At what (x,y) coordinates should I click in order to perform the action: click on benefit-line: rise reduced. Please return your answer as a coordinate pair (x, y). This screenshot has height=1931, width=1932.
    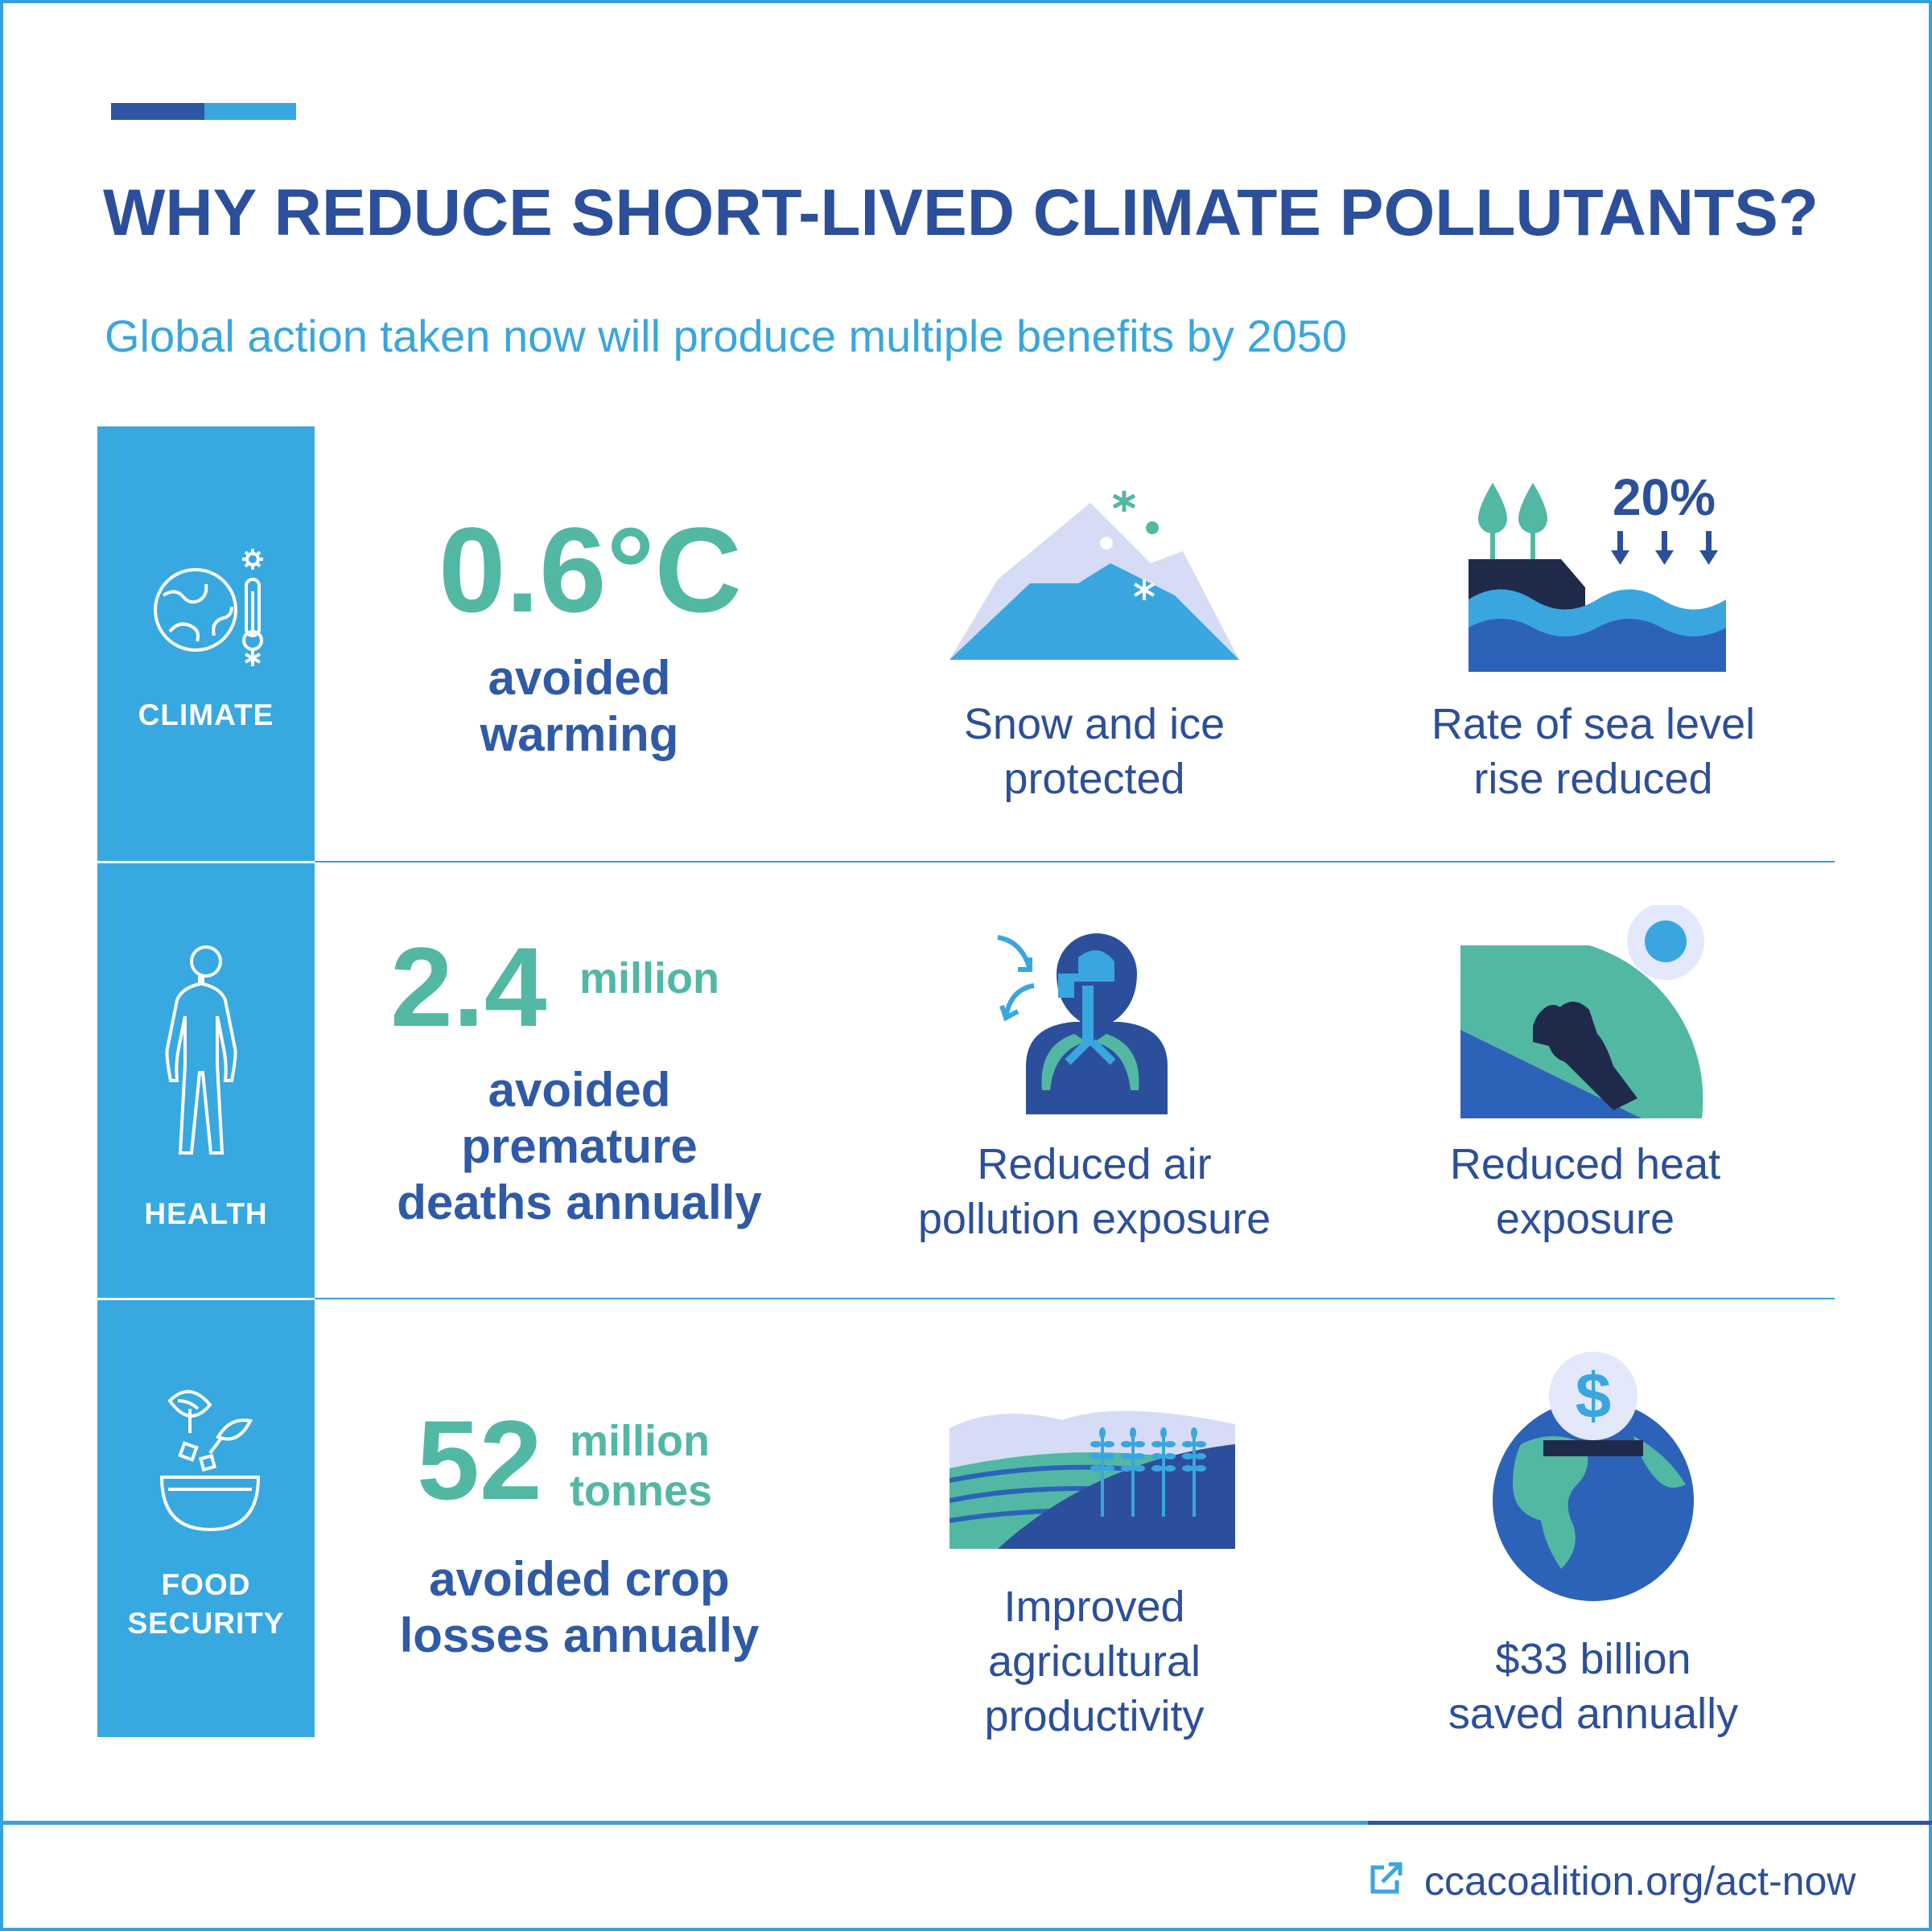
    Looking at the image, I should click on (1593, 779).